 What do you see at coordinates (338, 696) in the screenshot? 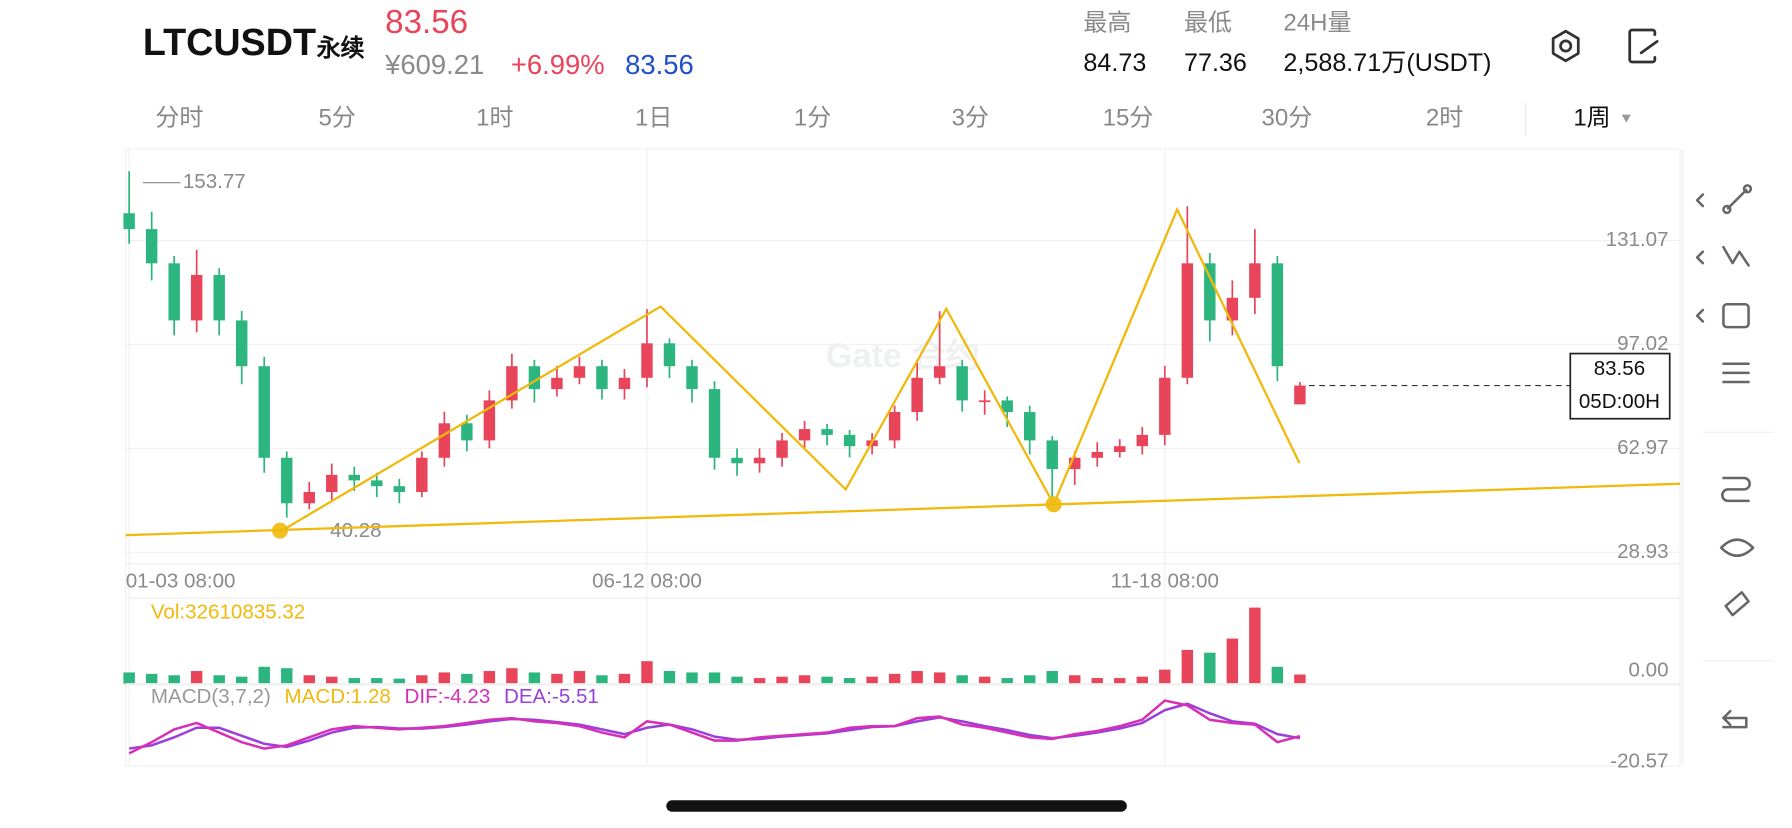
I see `macd-label: MACD:1.28` at bounding box center [338, 696].